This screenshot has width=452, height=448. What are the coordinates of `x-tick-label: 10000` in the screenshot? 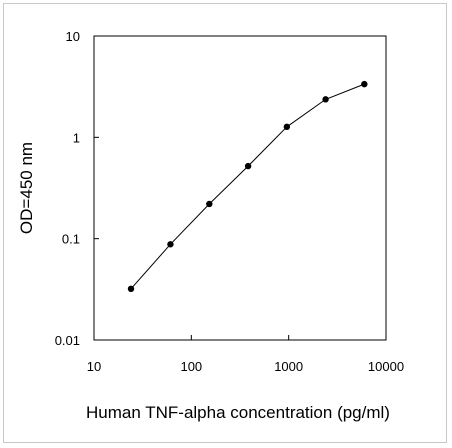 It's located at (386, 366).